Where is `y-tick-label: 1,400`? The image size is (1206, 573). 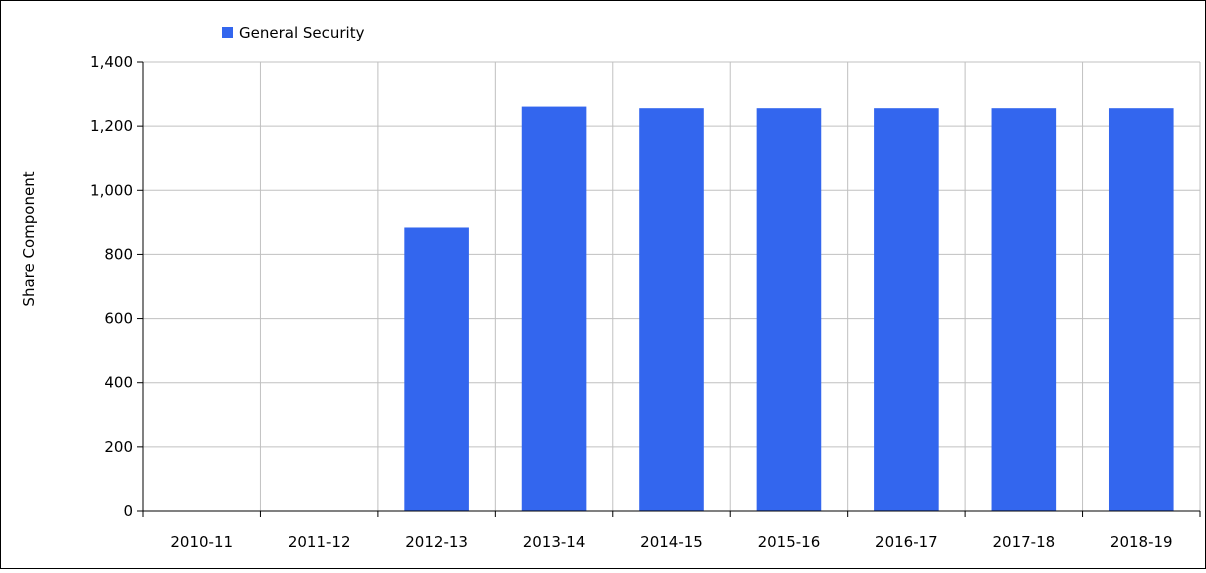
y-tick-label: 1,400 is located at coordinates (111, 62).